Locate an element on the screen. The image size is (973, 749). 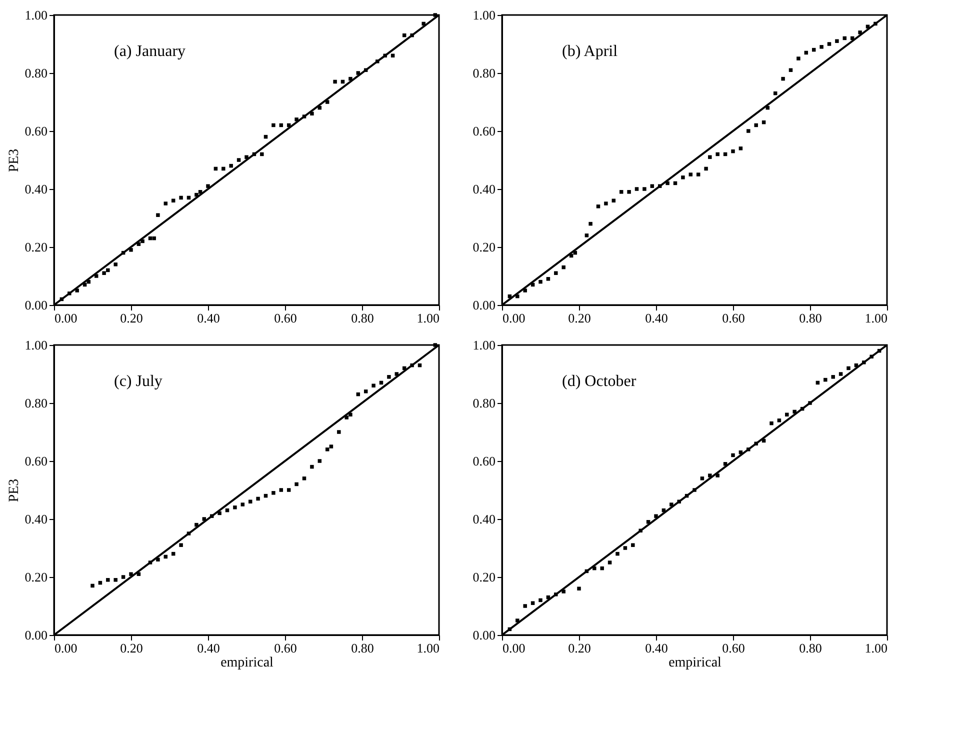
annotation: (b) April is located at coordinates (590, 51).